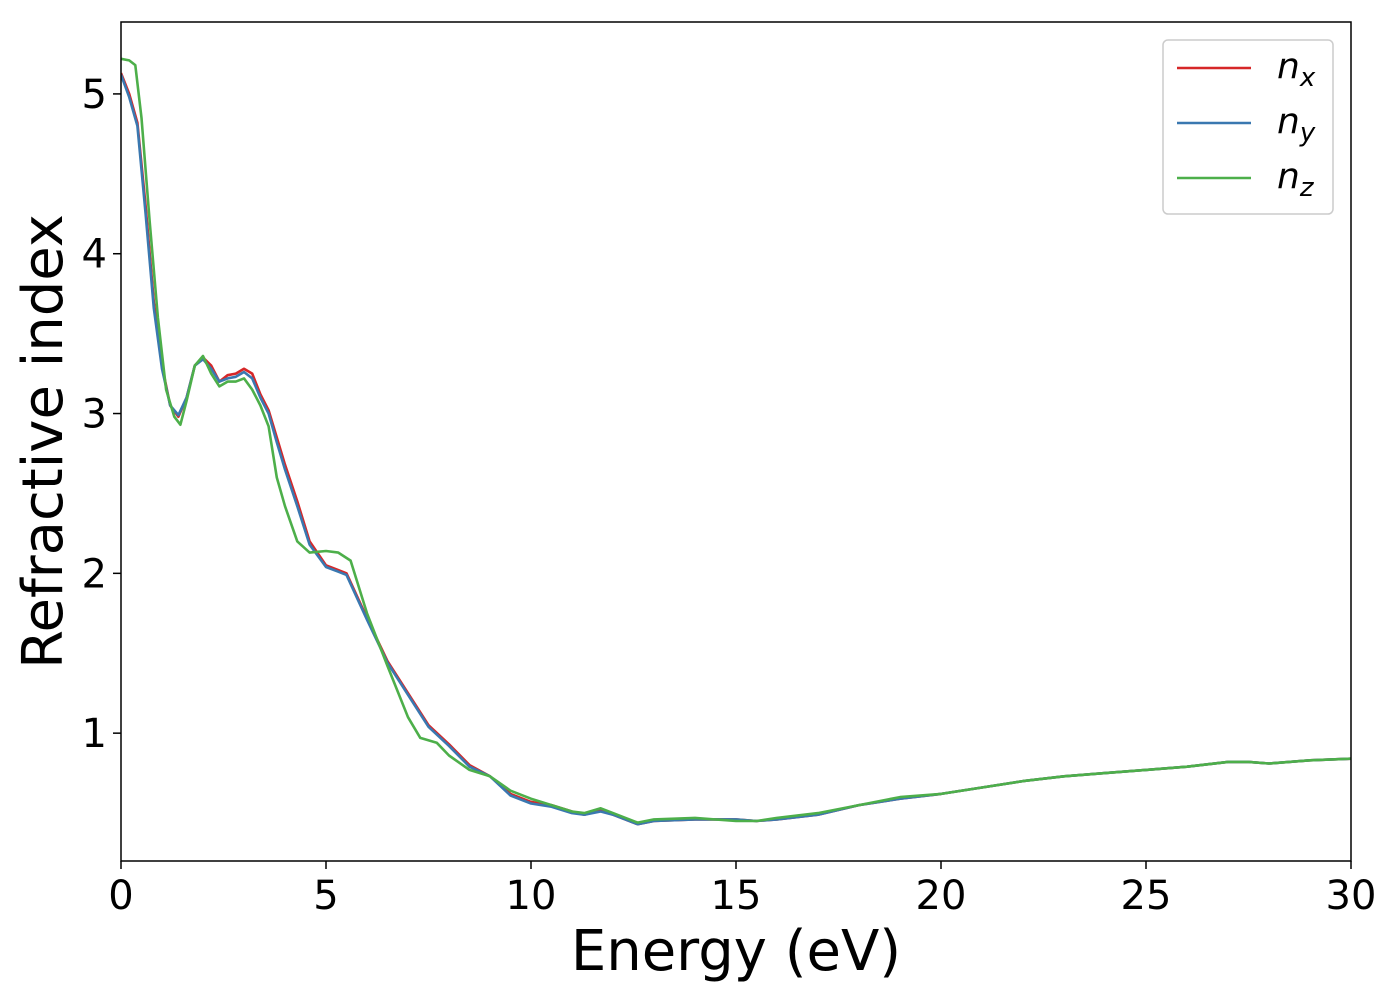 This screenshot has height=1000, width=1400. What do you see at coordinates (94, 574) in the screenshot?
I see `y-tick-label: 2` at bounding box center [94, 574].